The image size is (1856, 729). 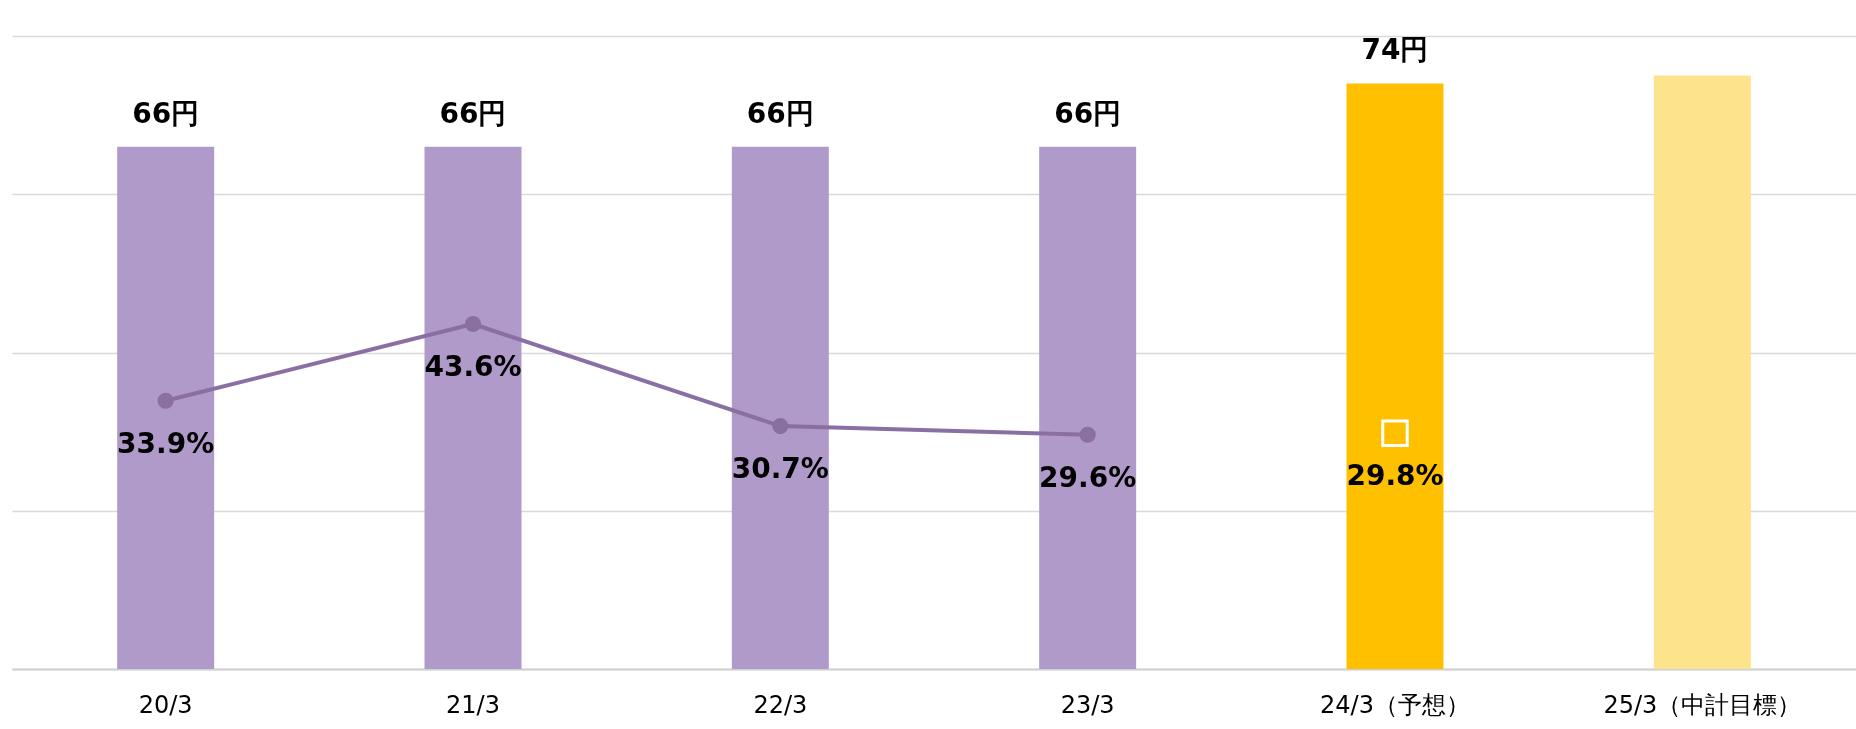 What do you see at coordinates (1395, 50) in the screenshot?
I see `data-label: 74円` at bounding box center [1395, 50].